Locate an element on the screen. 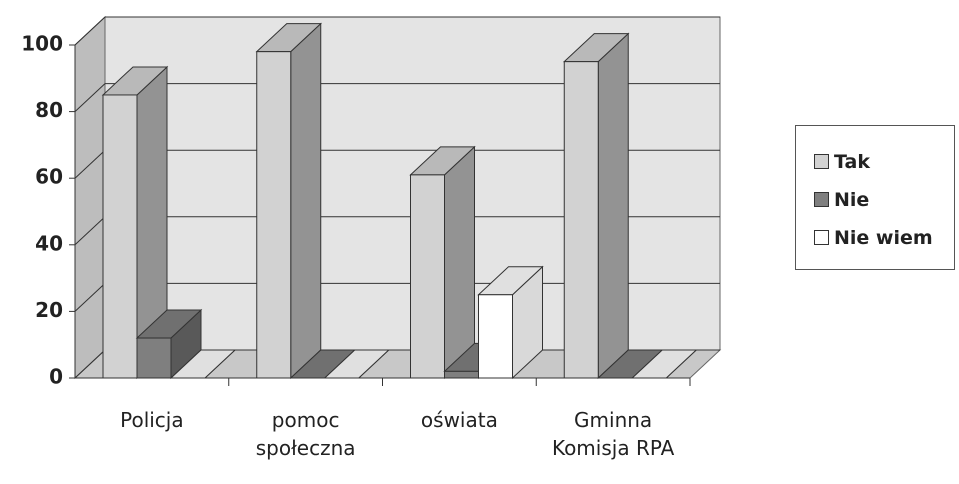  legend-item: Nie wiem is located at coordinates (873, 238).